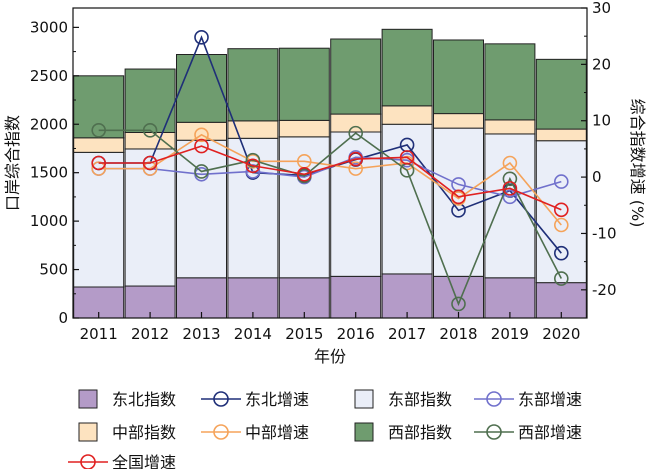  What do you see at coordinates (98, 168) in the screenshot?
I see `series-marker-2-2011` at bounding box center [98, 168].